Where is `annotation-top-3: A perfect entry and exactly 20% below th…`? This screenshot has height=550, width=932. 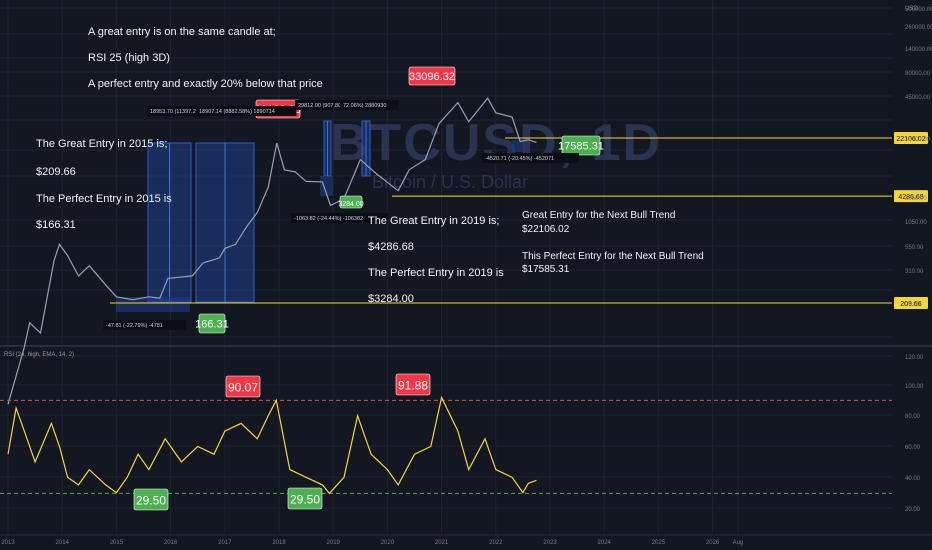 annotation-top-3: A perfect entry and exactly 20% below th… is located at coordinates (205, 84).